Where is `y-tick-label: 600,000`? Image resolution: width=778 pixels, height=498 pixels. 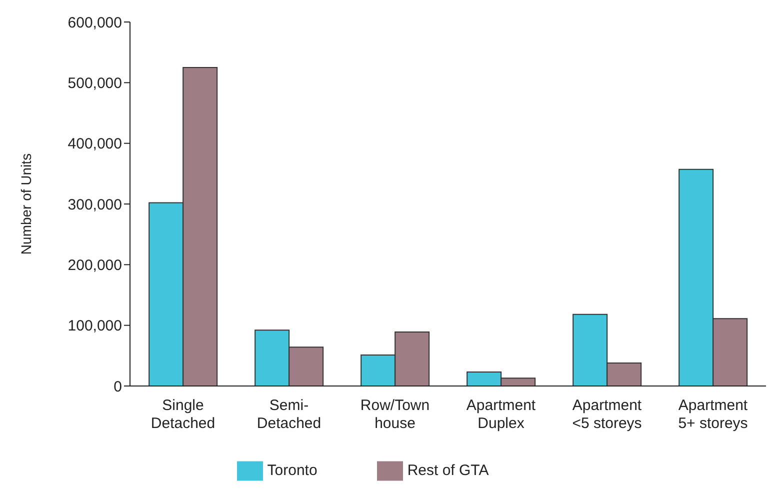 y-tick-label: 600,000 is located at coordinates (95, 23).